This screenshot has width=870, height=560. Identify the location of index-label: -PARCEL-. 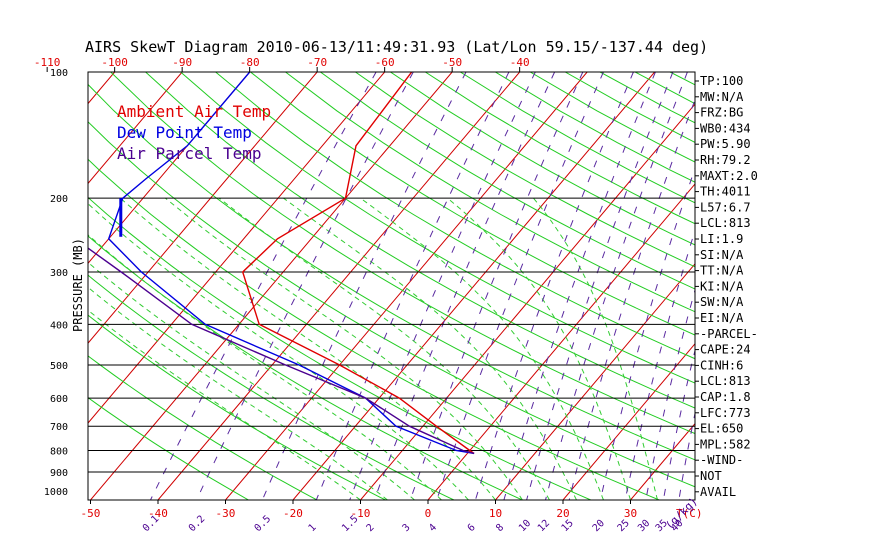
(729, 334).